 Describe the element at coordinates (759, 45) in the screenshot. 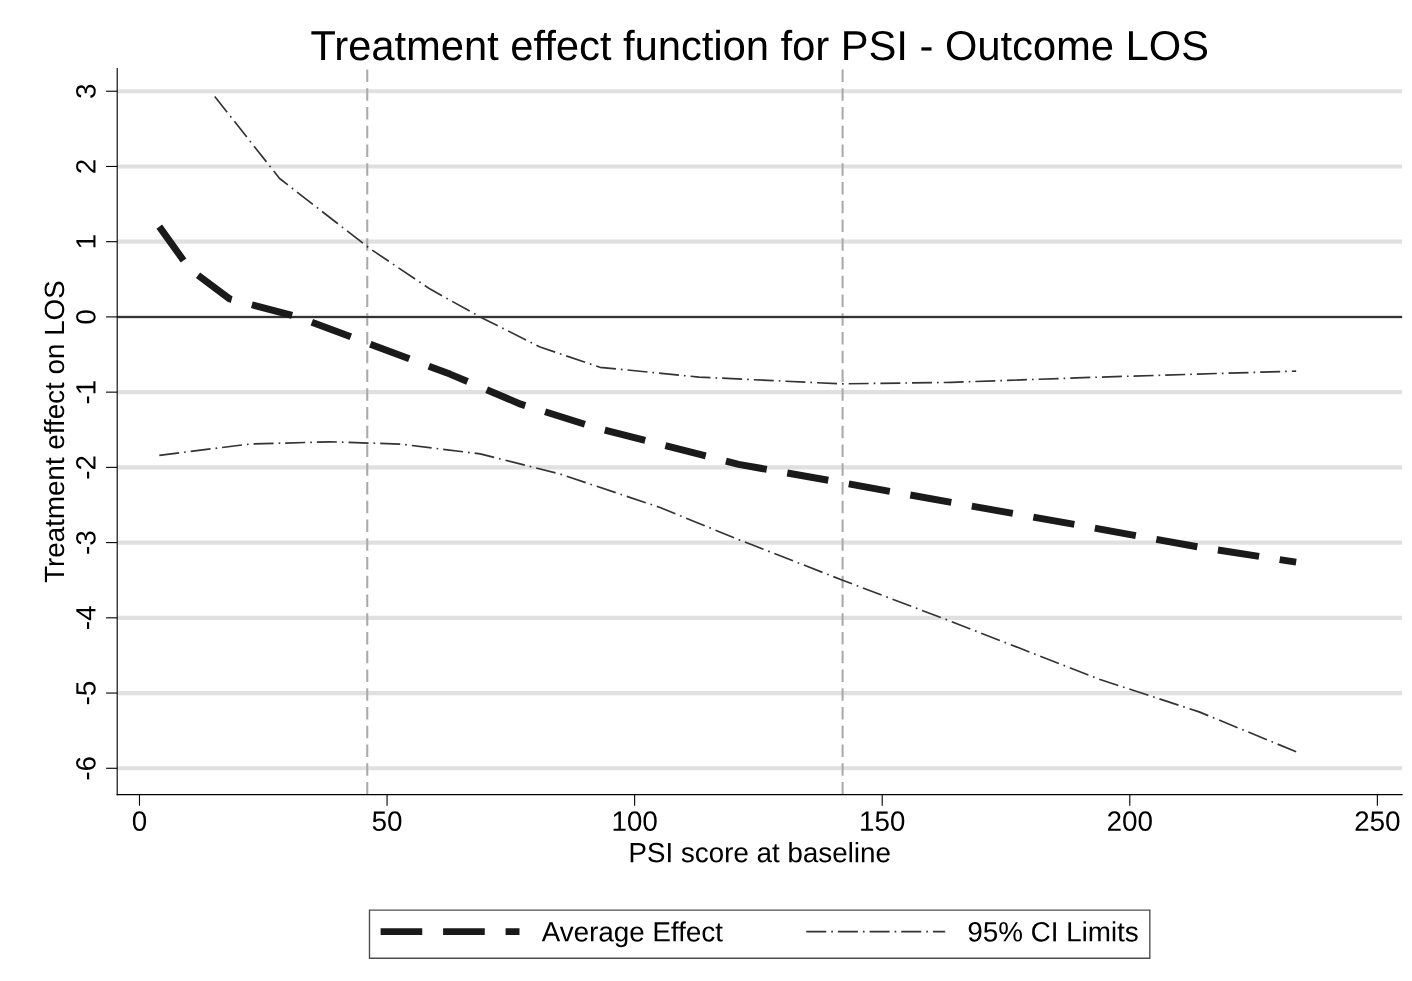

I see `chart-title: Treatment effect function for PSI - Outcome LOS` at that location.